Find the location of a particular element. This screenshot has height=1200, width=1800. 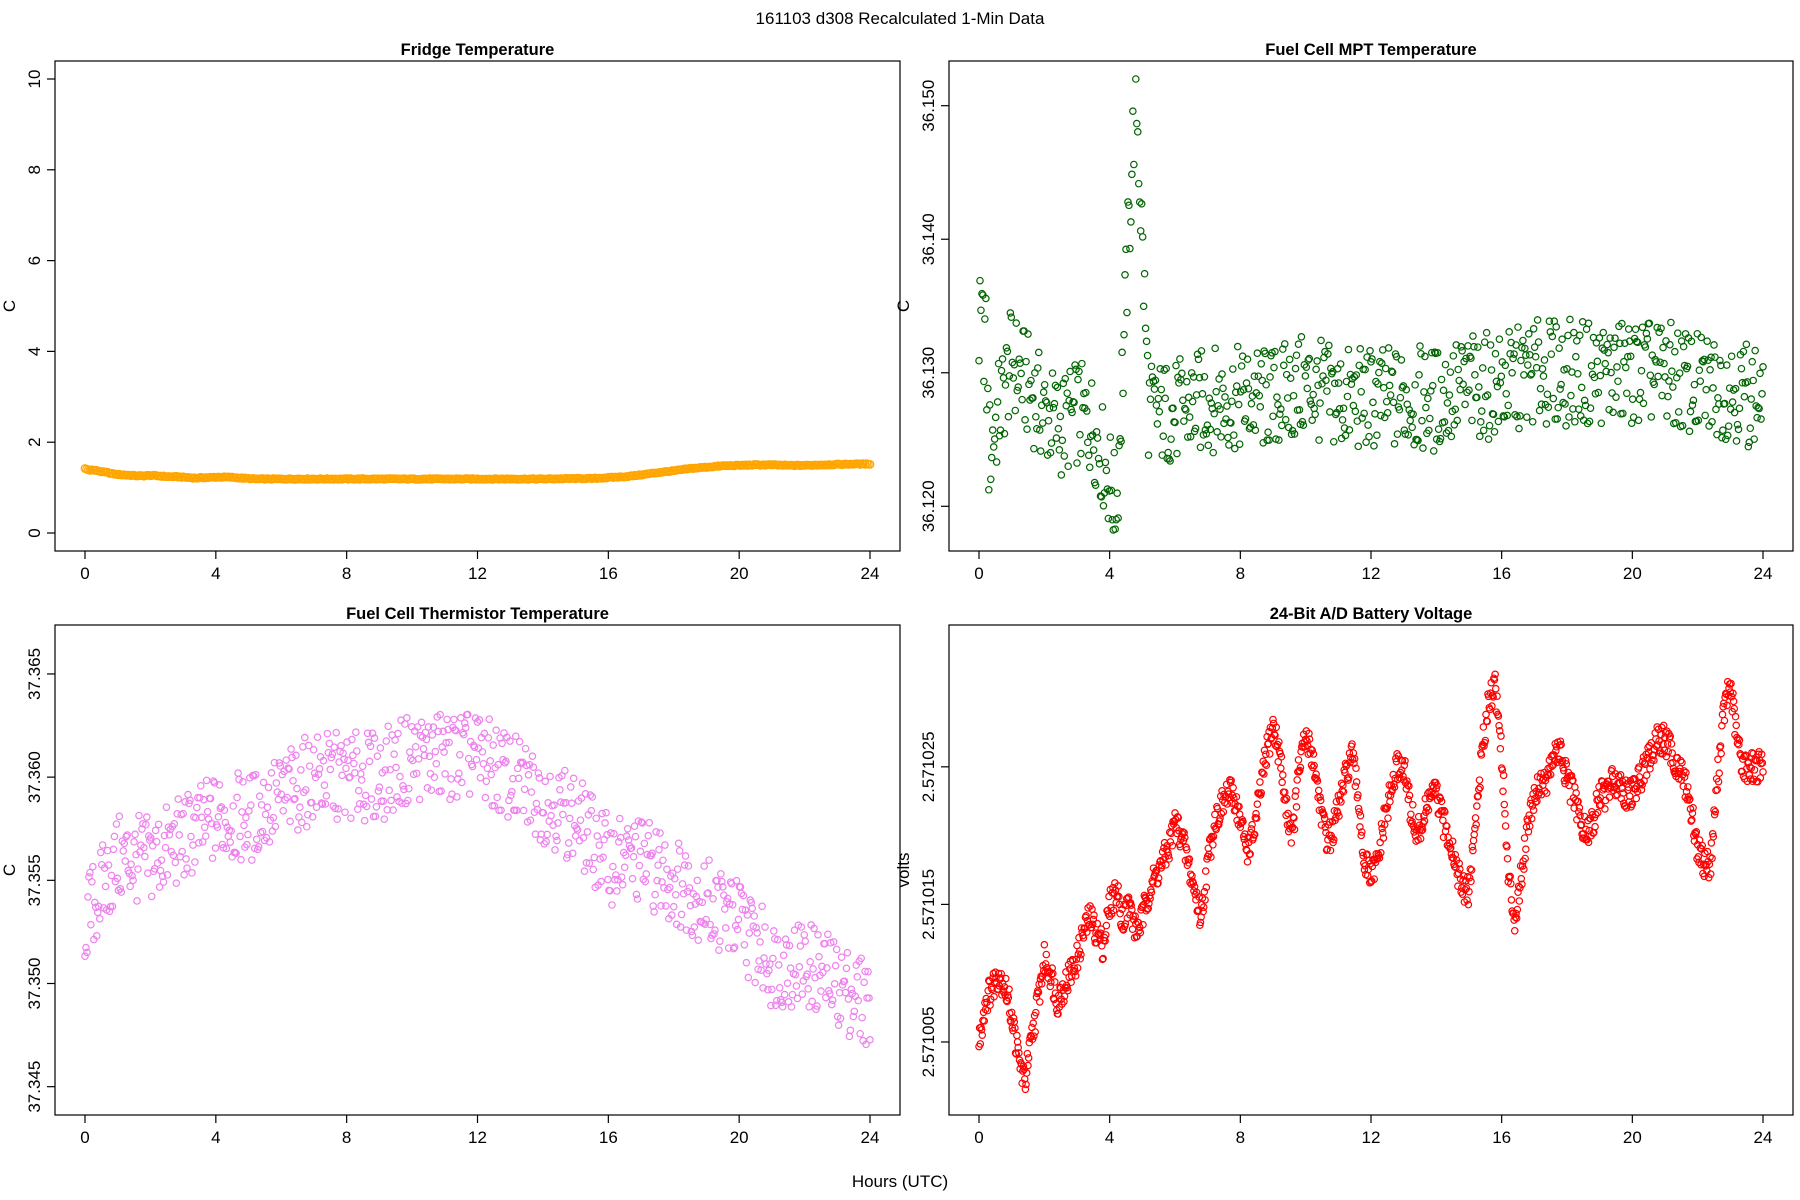

y-tick-label: 8 is located at coordinates (34, 169).